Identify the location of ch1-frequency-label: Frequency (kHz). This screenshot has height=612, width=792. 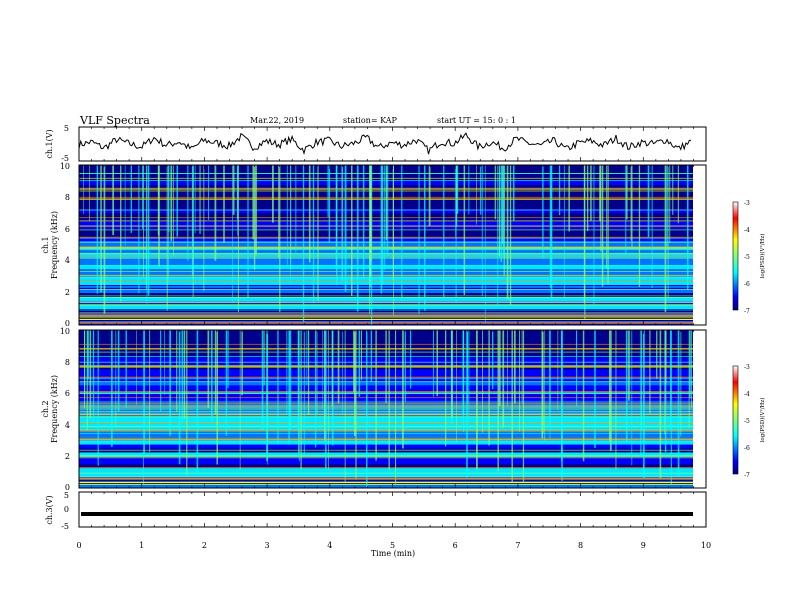
(54, 245).